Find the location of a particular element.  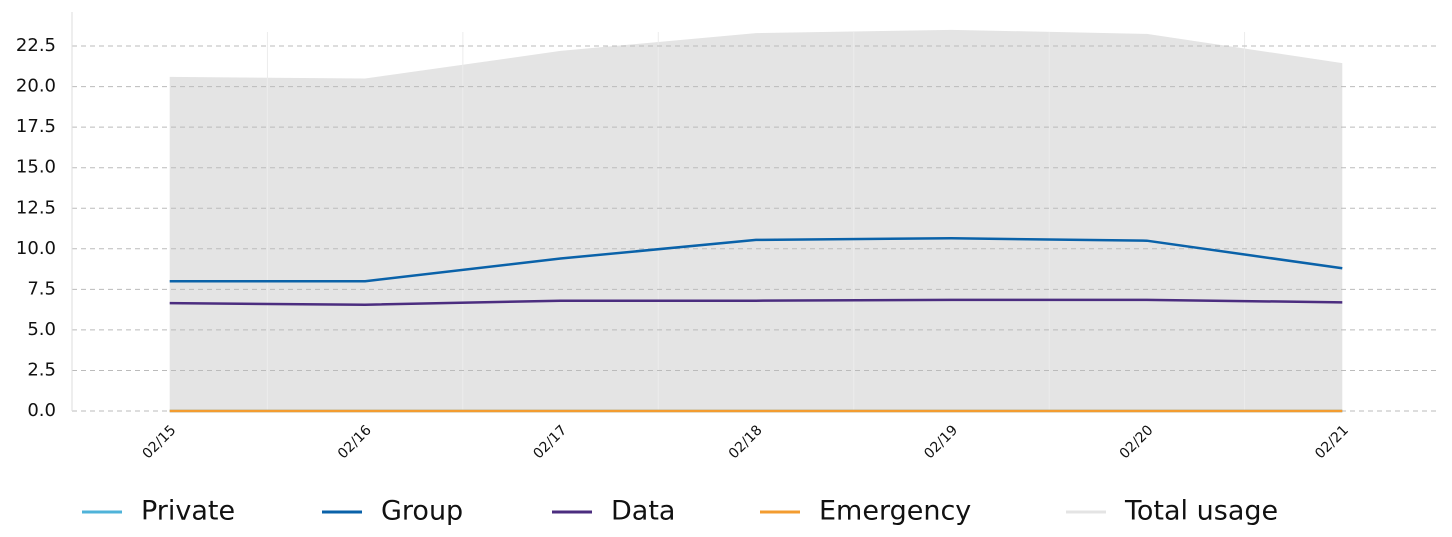

x-tick-label: 02/17 is located at coordinates (550, 442).